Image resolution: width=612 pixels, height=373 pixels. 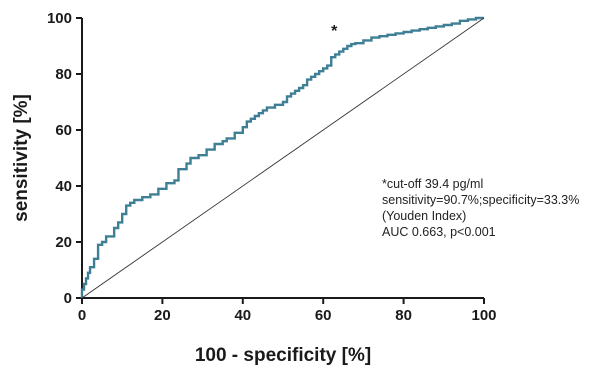 I want to click on y-tick-label: 80, so click(x=63, y=74).